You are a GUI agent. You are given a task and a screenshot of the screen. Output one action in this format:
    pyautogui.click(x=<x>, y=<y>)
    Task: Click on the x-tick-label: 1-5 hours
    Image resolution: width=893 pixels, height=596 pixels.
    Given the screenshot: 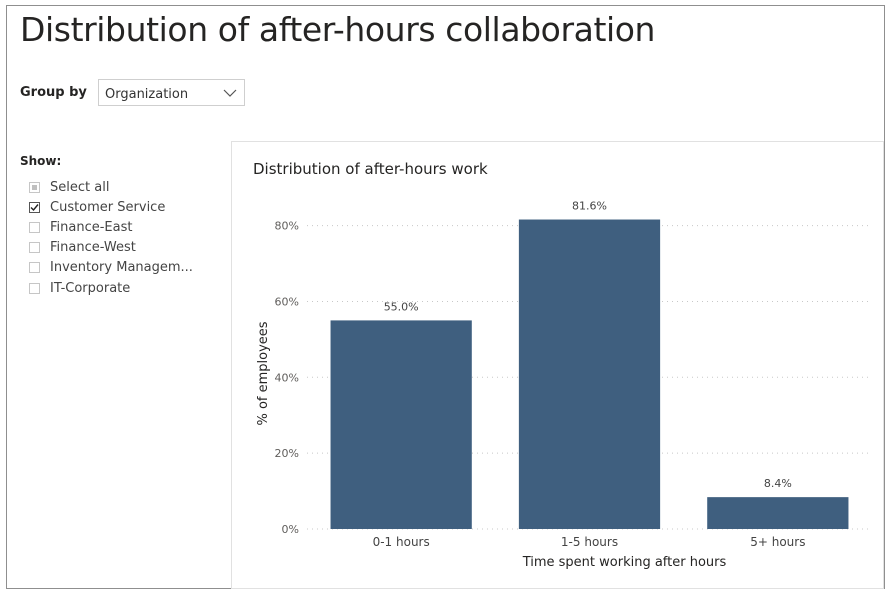 What is the action you would take?
    pyautogui.click(x=589, y=542)
    